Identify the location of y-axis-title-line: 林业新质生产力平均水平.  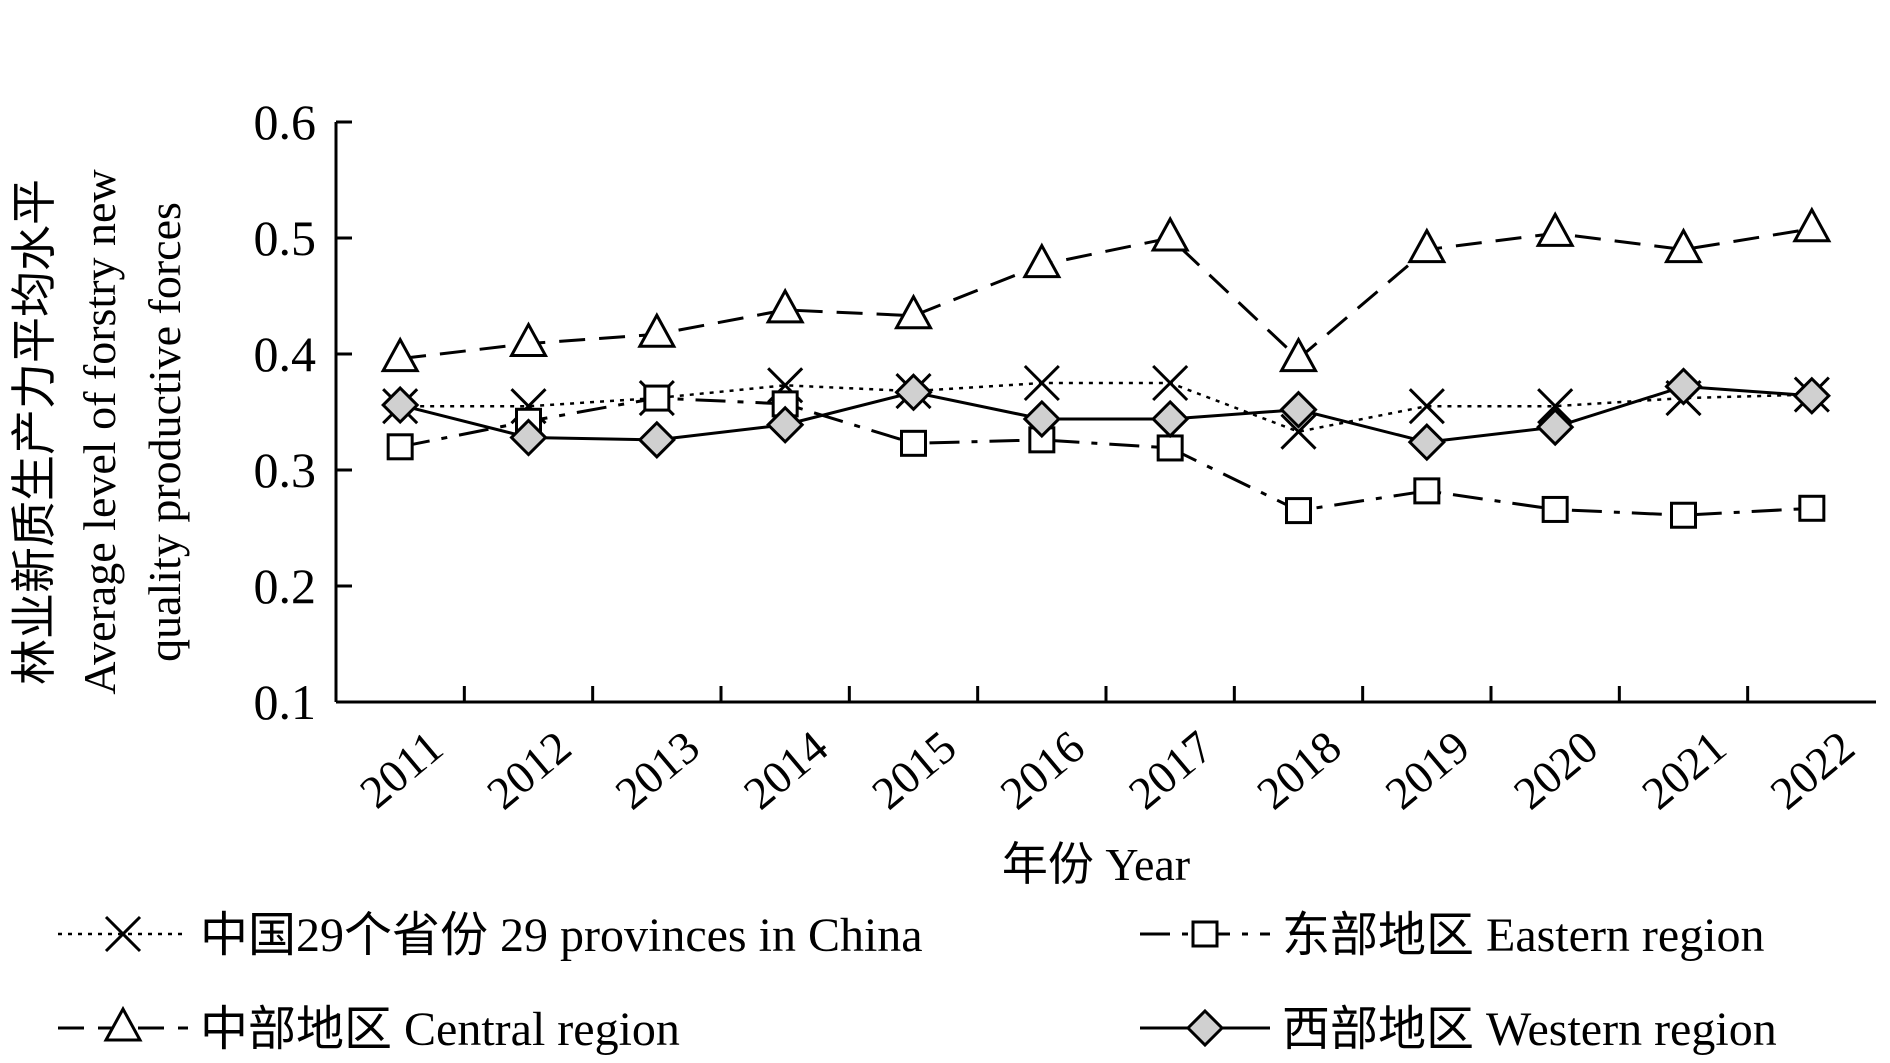
(34, 432).